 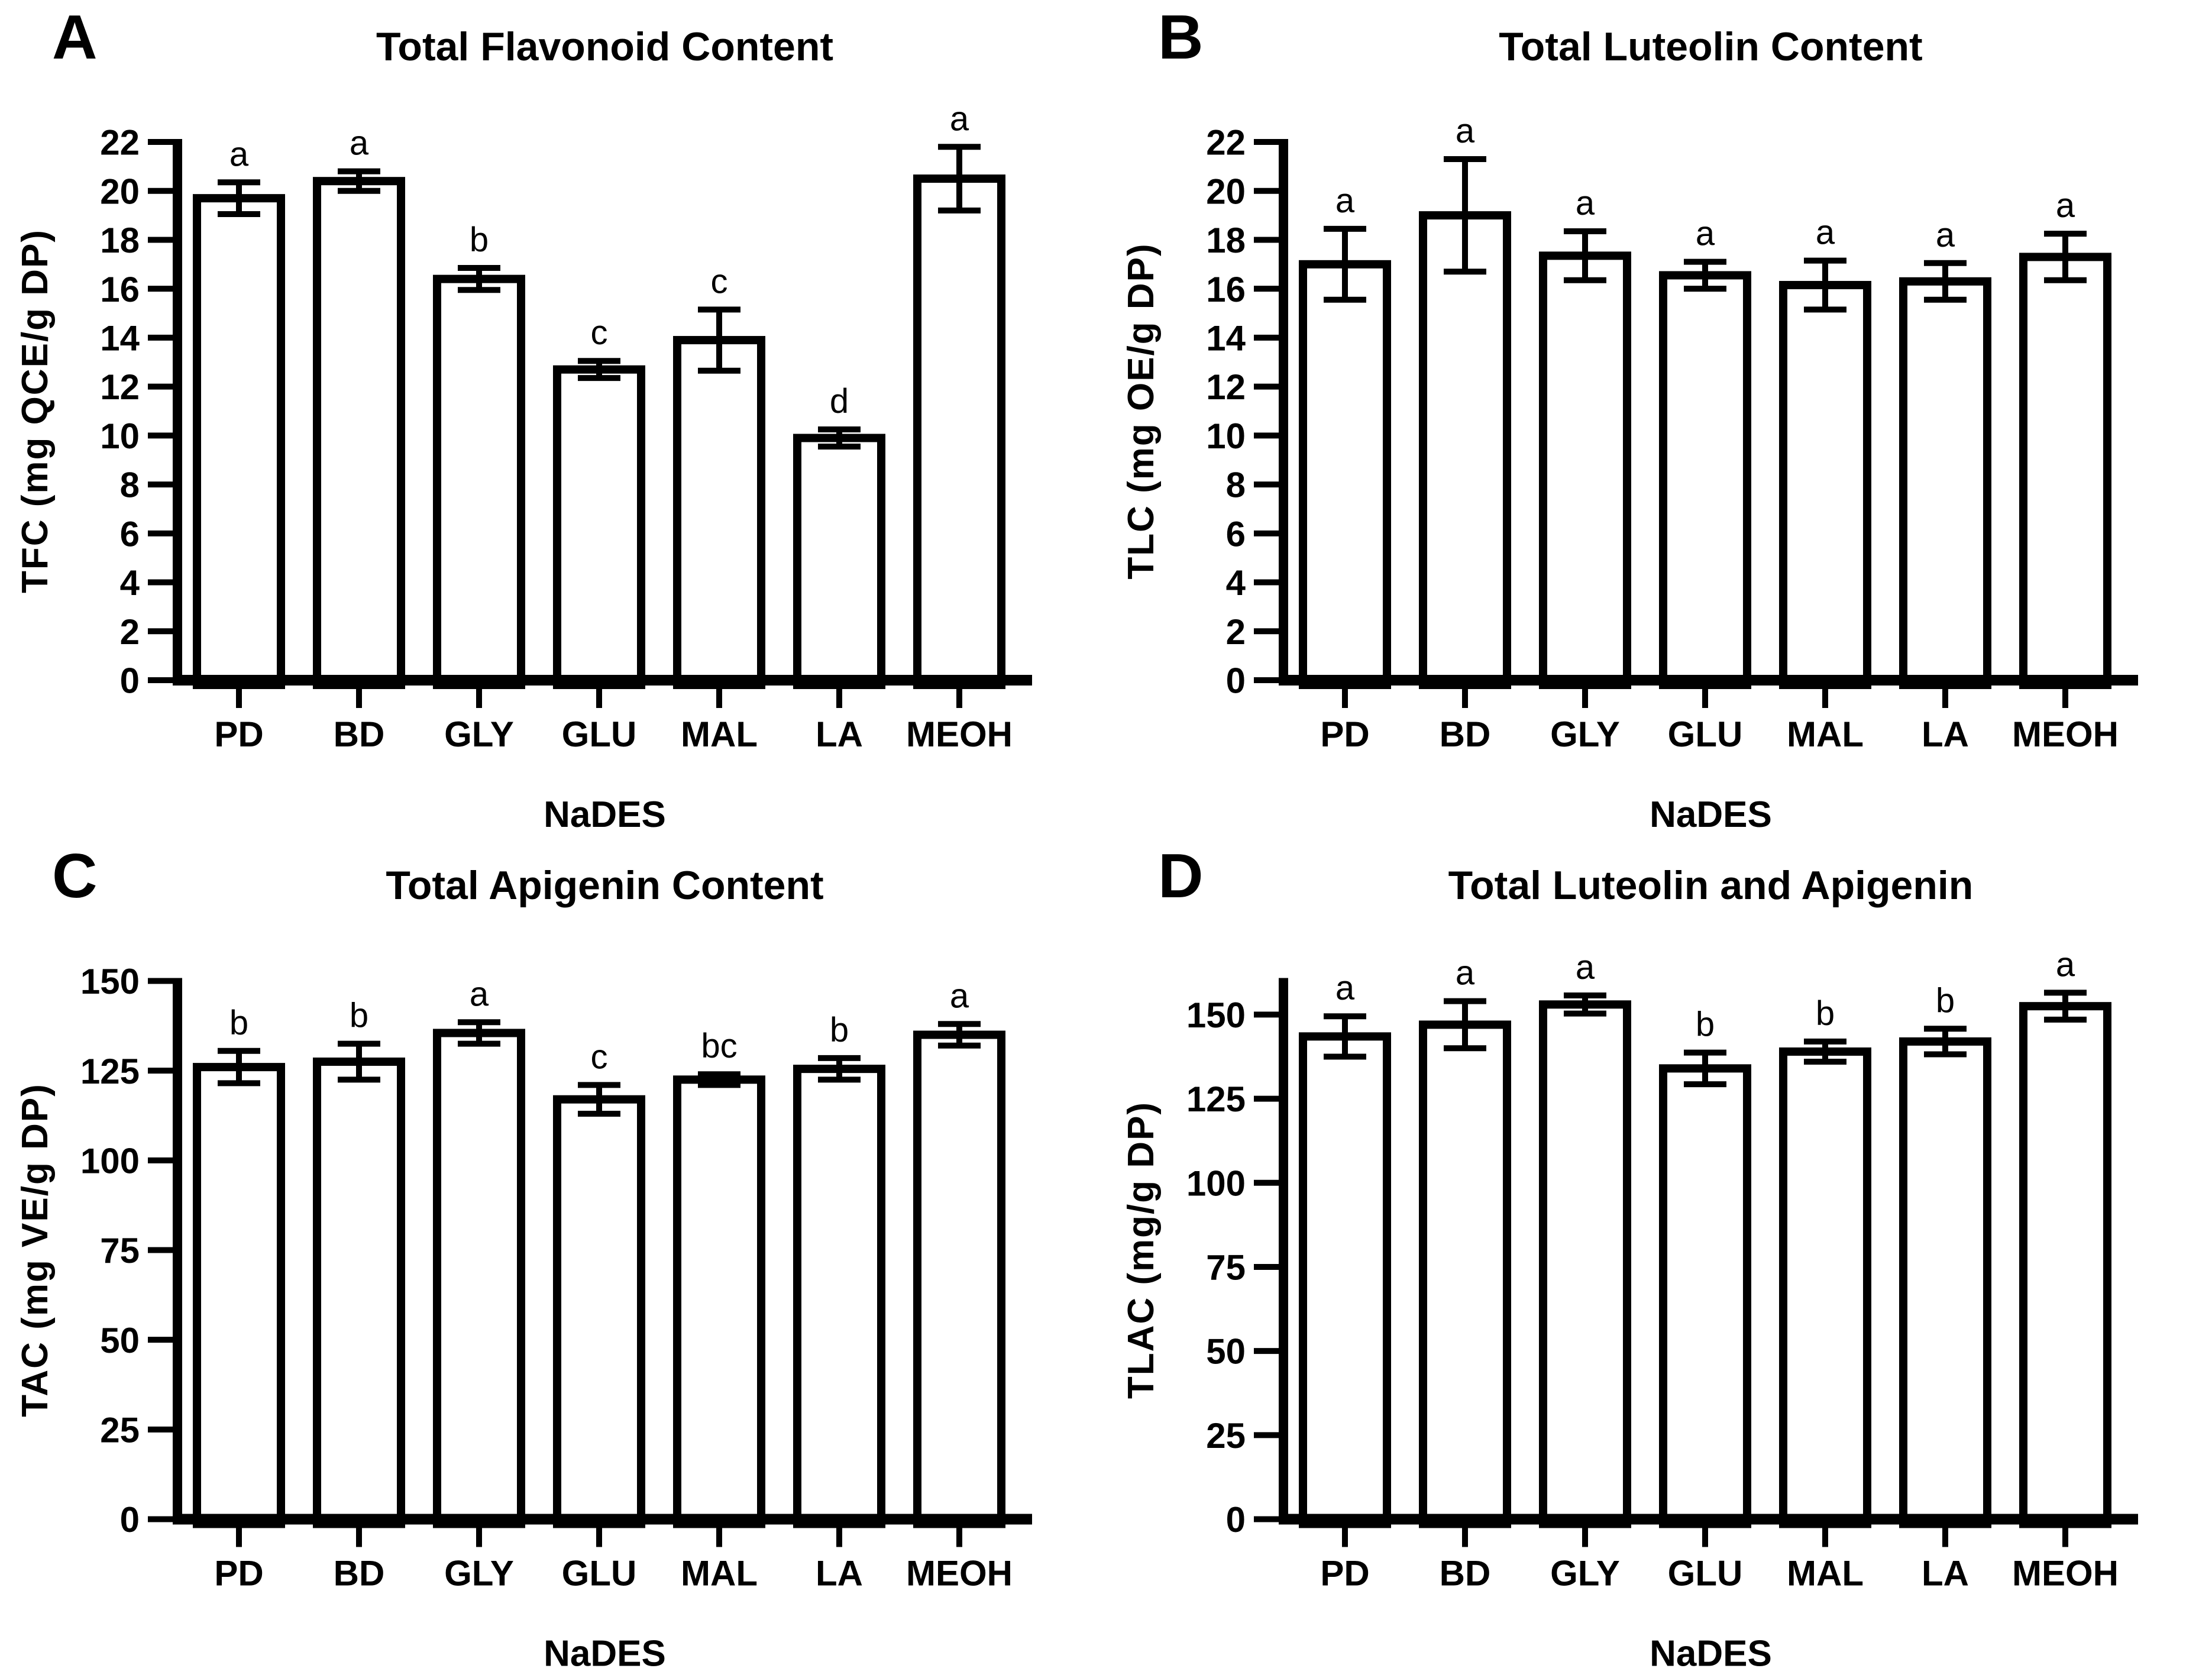 I want to click on x-category-label: MAL, so click(x=719, y=1574).